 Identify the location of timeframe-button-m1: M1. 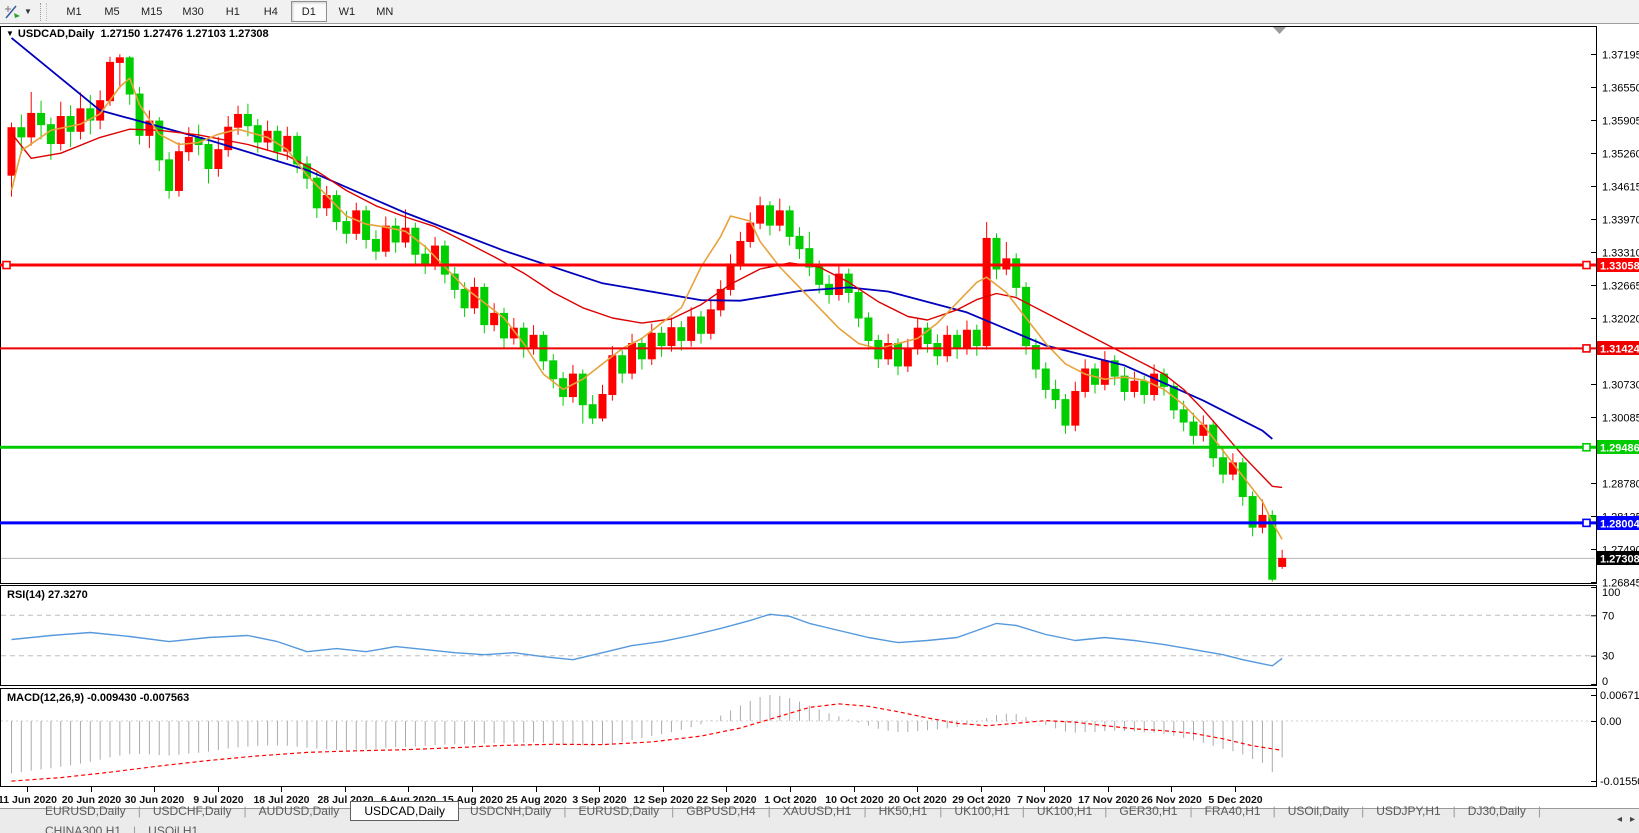
(74, 11).